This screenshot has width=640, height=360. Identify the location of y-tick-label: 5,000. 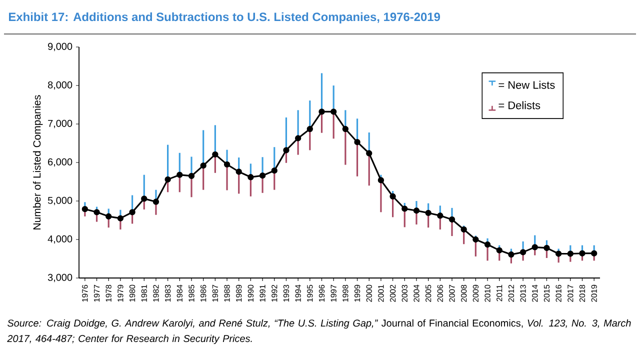
(60, 201).